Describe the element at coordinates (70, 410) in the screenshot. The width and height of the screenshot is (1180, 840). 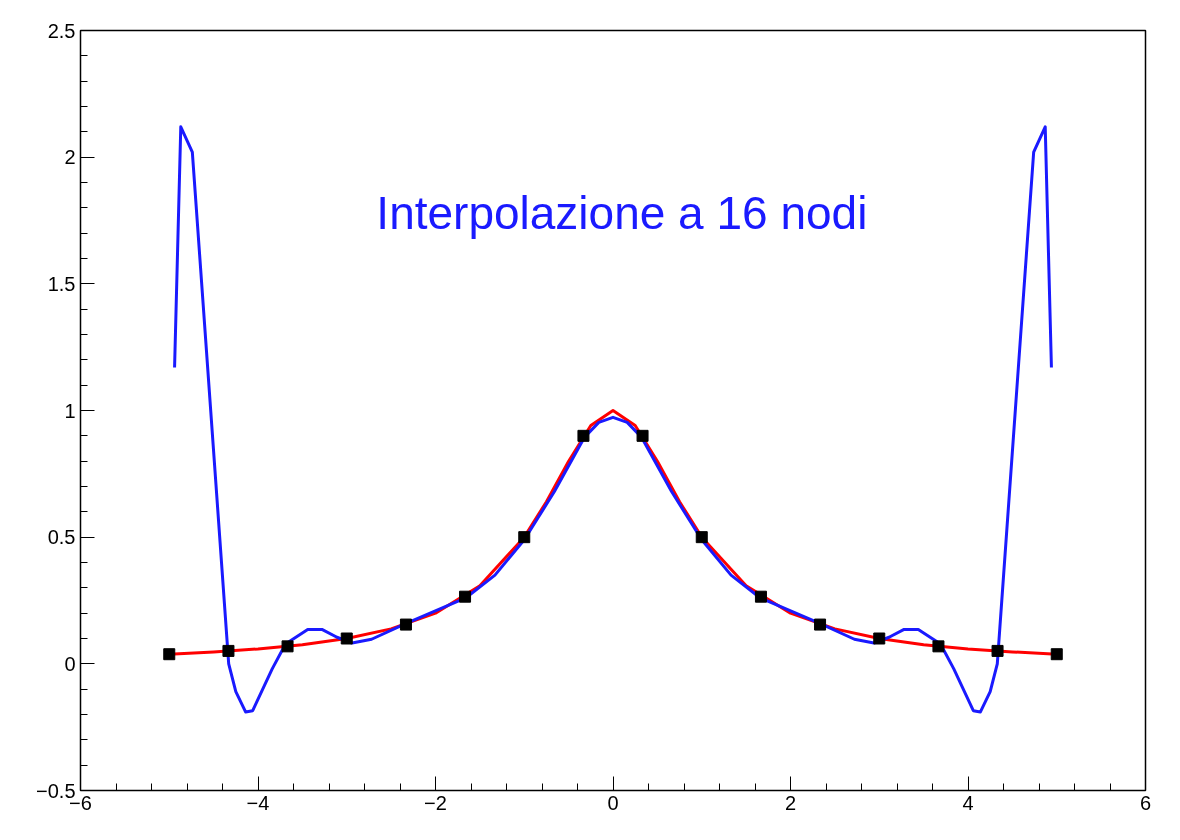
I see `y-tick-label: 1` at that location.